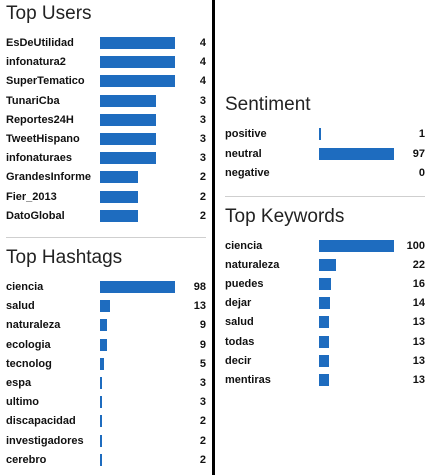 Image resolution: width=435 pixels, height=475 pixels. Describe the element at coordinates (202, 363) in the screenshot. I see `row-count: 5` at that location.